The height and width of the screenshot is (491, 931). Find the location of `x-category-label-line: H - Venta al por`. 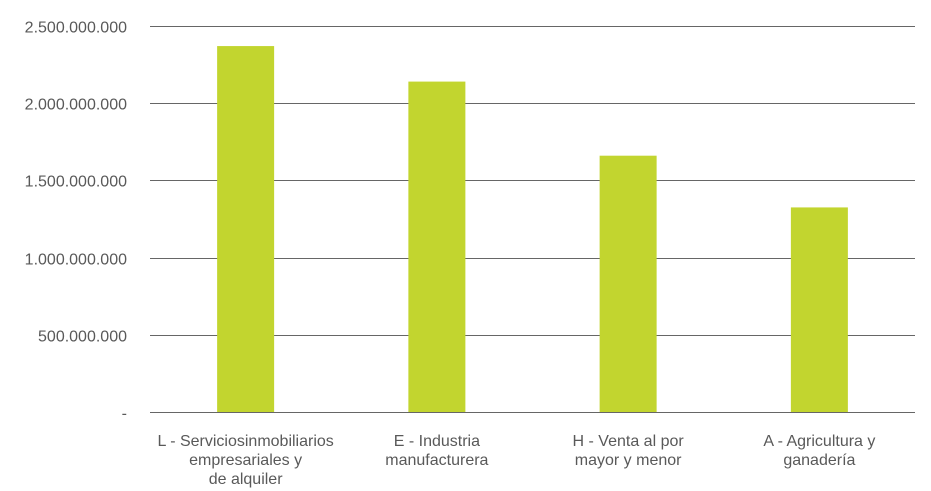

x-category-label-line: H - Venta al por is located at coordinates (629, 441).